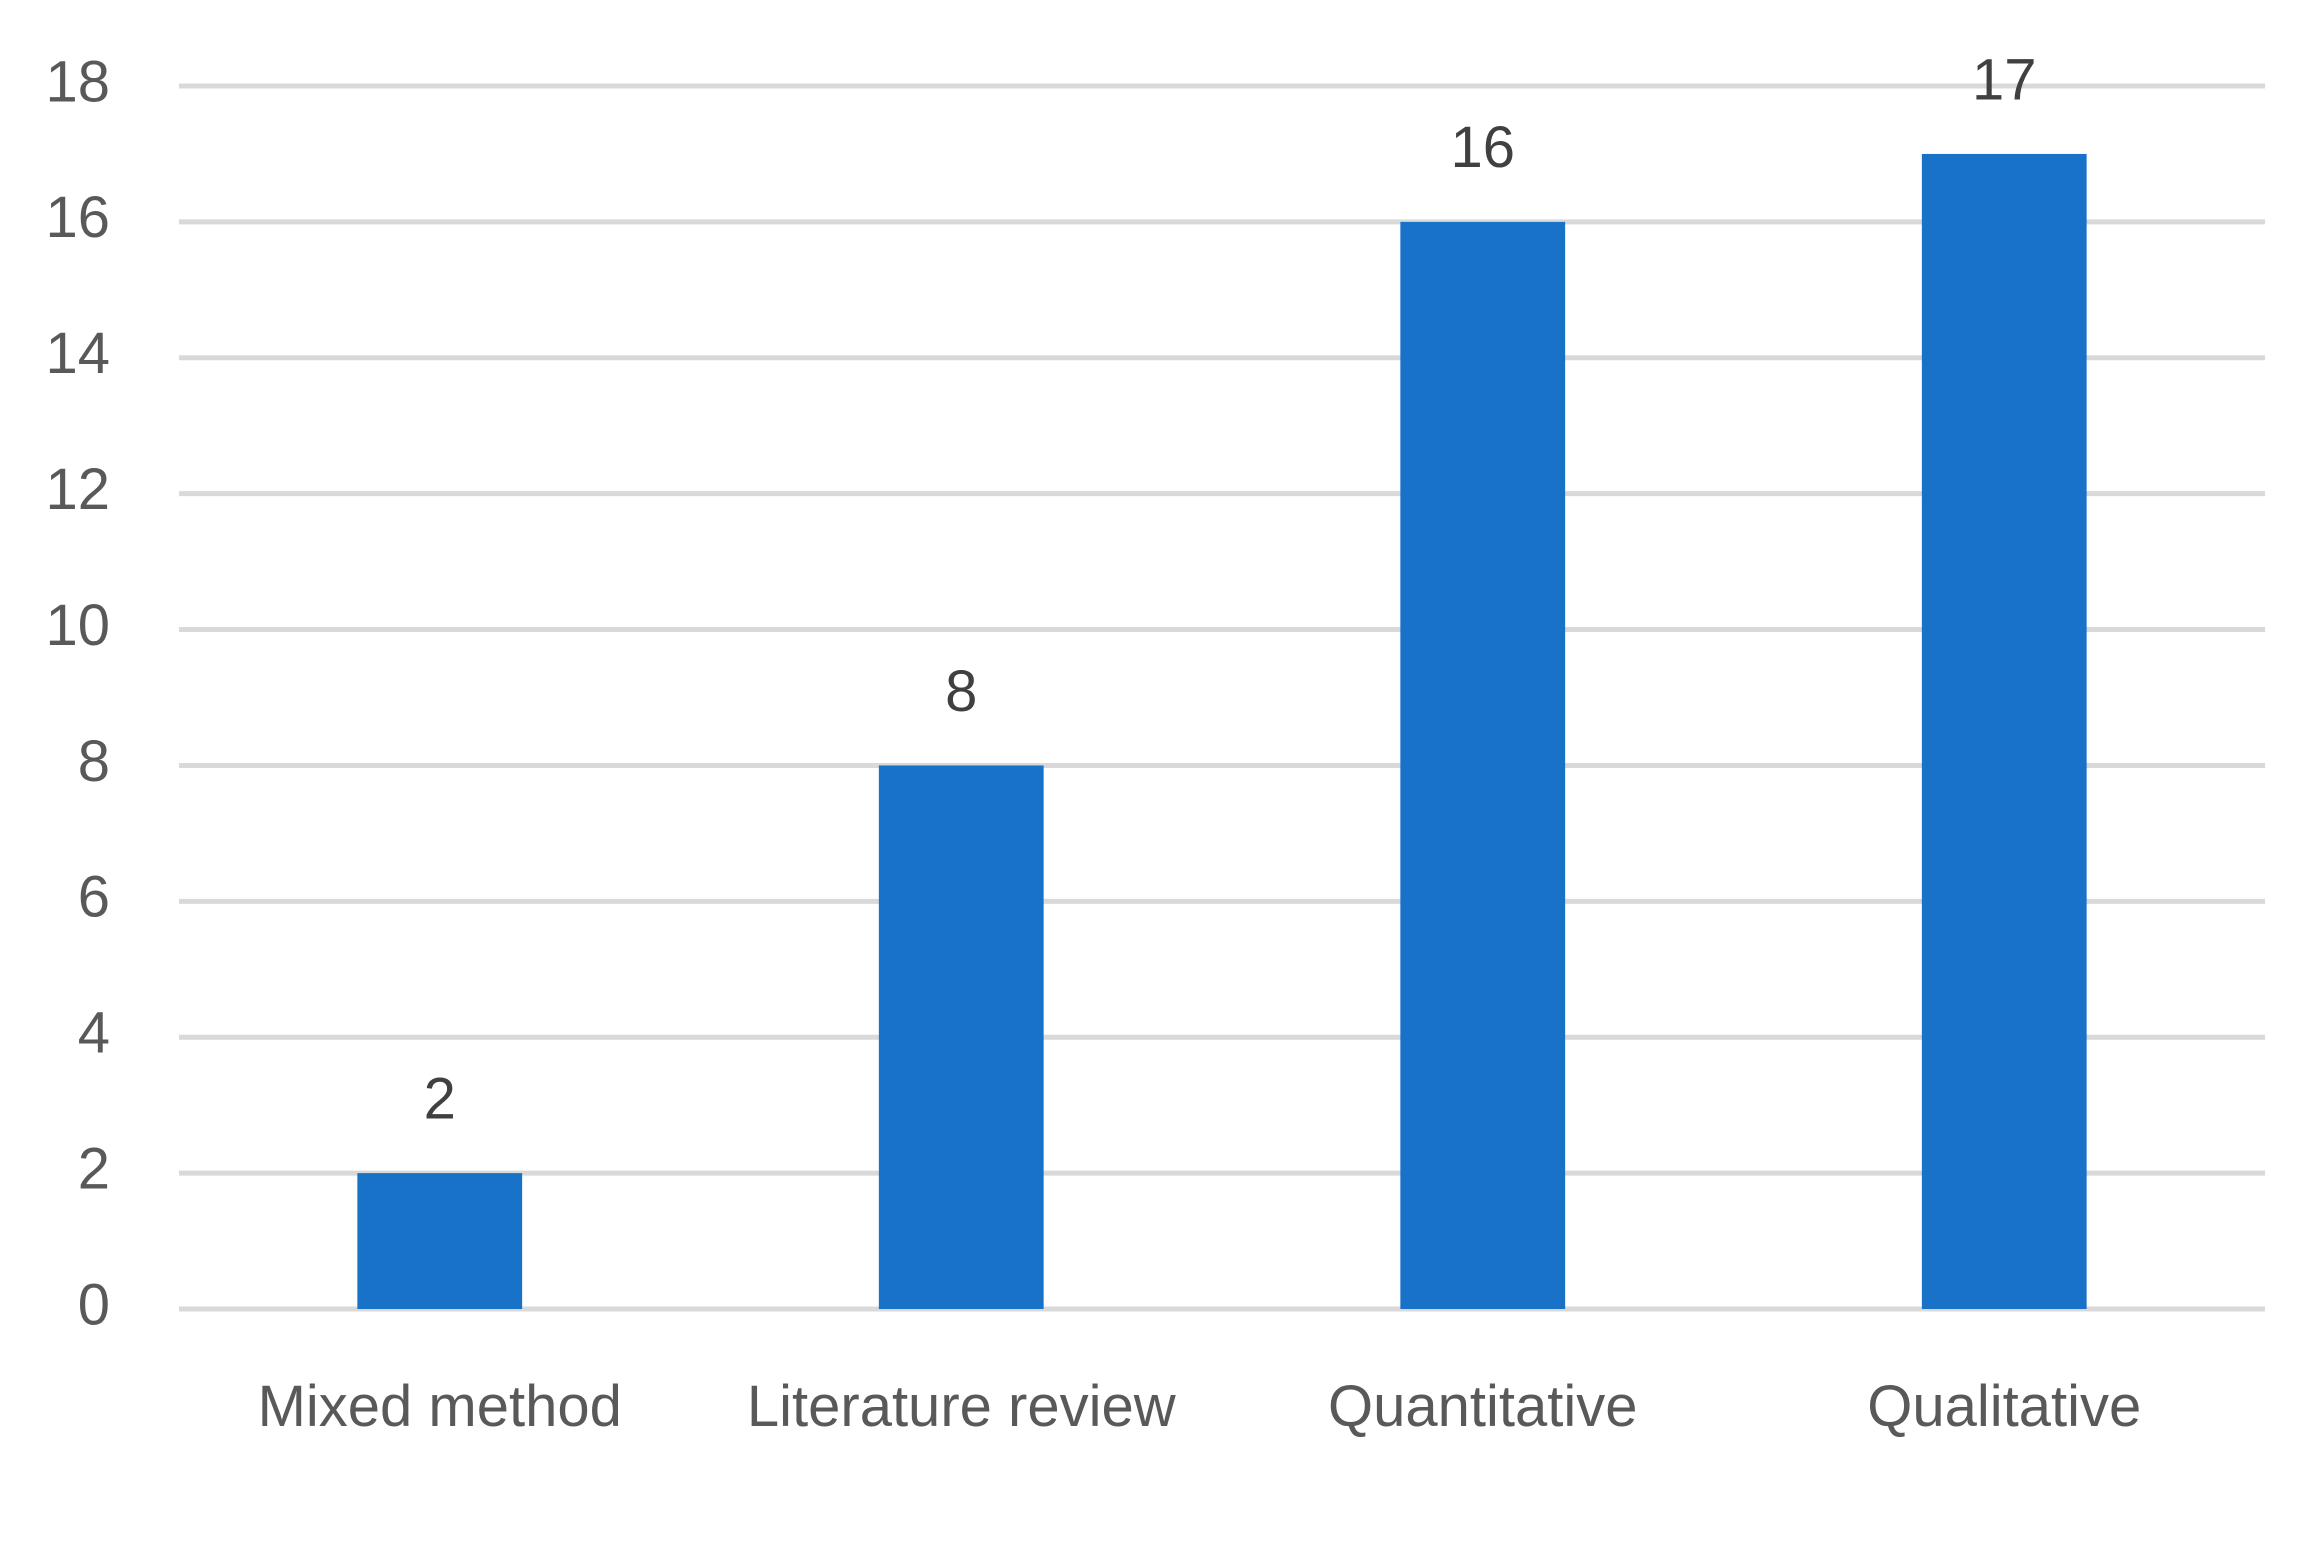 This screenshot has width=2299, height=1550. I want to click on x-tick-label: Qualitative, so click(2004, 1406).